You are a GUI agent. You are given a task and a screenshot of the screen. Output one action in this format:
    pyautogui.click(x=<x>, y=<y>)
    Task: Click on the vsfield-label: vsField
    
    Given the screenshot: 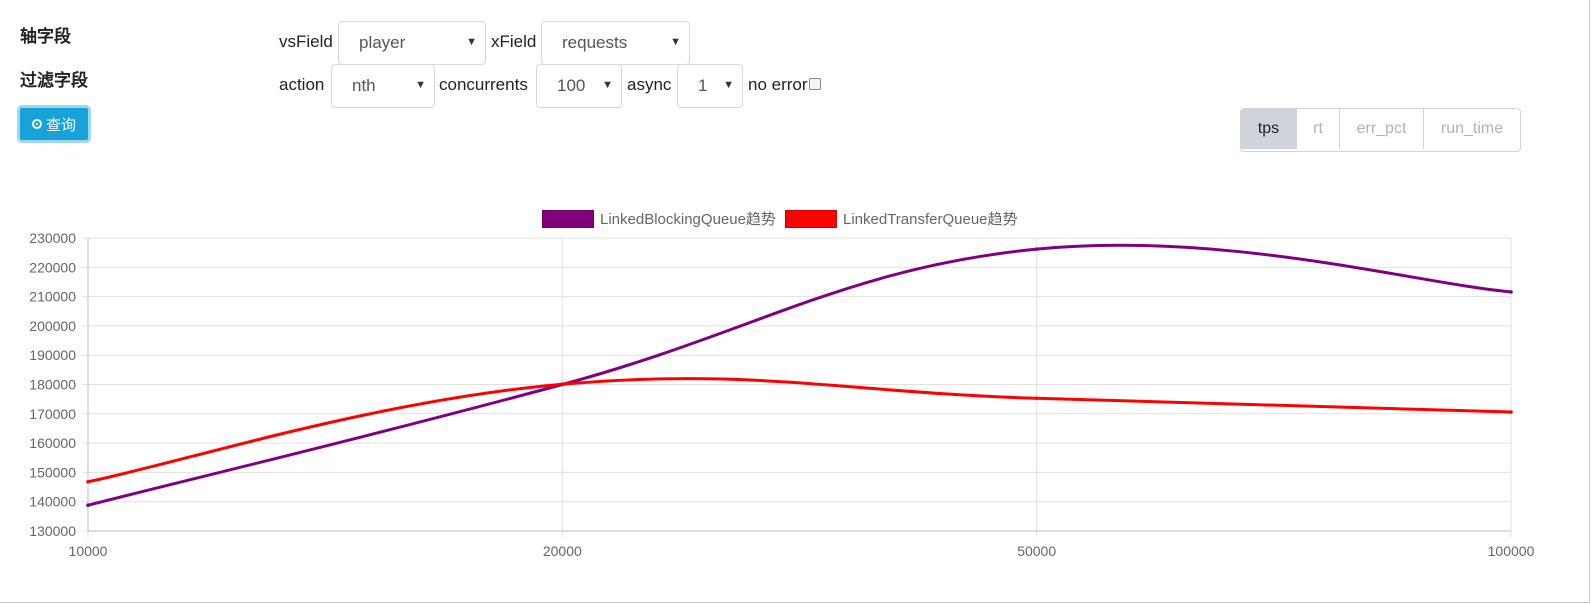 What is the action you would take?
    pyautogui.click(x=306, y=41)
    